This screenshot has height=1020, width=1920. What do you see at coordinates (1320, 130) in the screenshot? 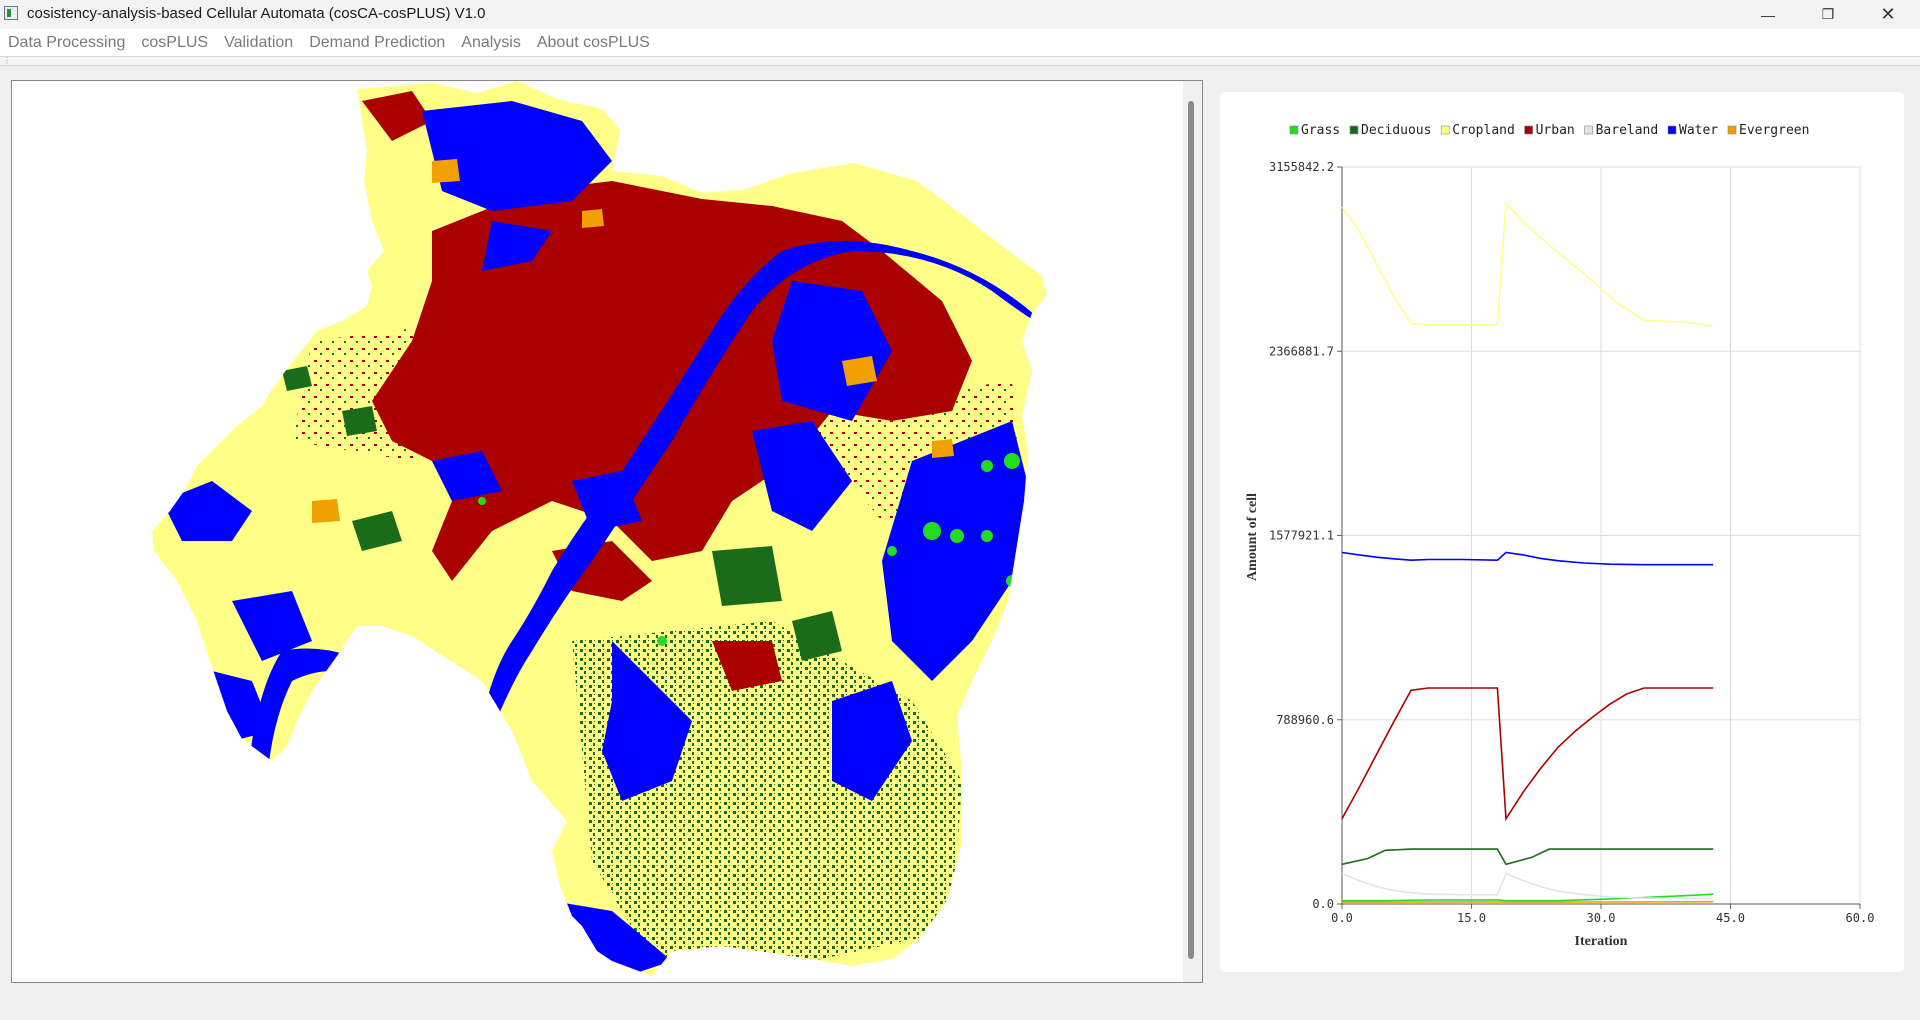
I see `legend-label-grass: Grass` at bounding box center [1320, 130].